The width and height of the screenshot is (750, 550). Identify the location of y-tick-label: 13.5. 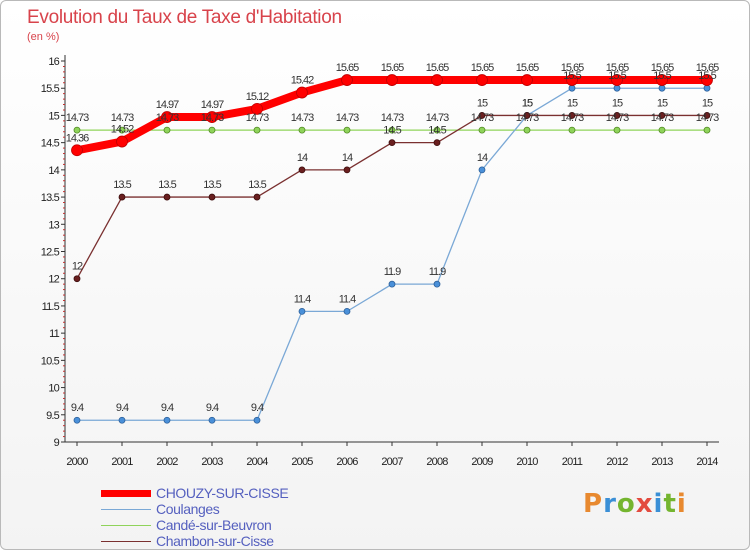
(50, 198).